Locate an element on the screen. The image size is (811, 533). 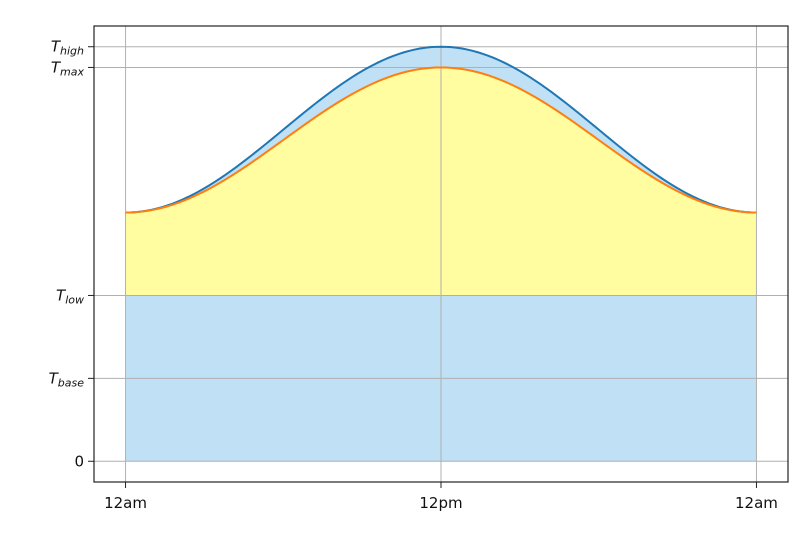
y-tick-subscript: high is located at coordinates (72, 51).